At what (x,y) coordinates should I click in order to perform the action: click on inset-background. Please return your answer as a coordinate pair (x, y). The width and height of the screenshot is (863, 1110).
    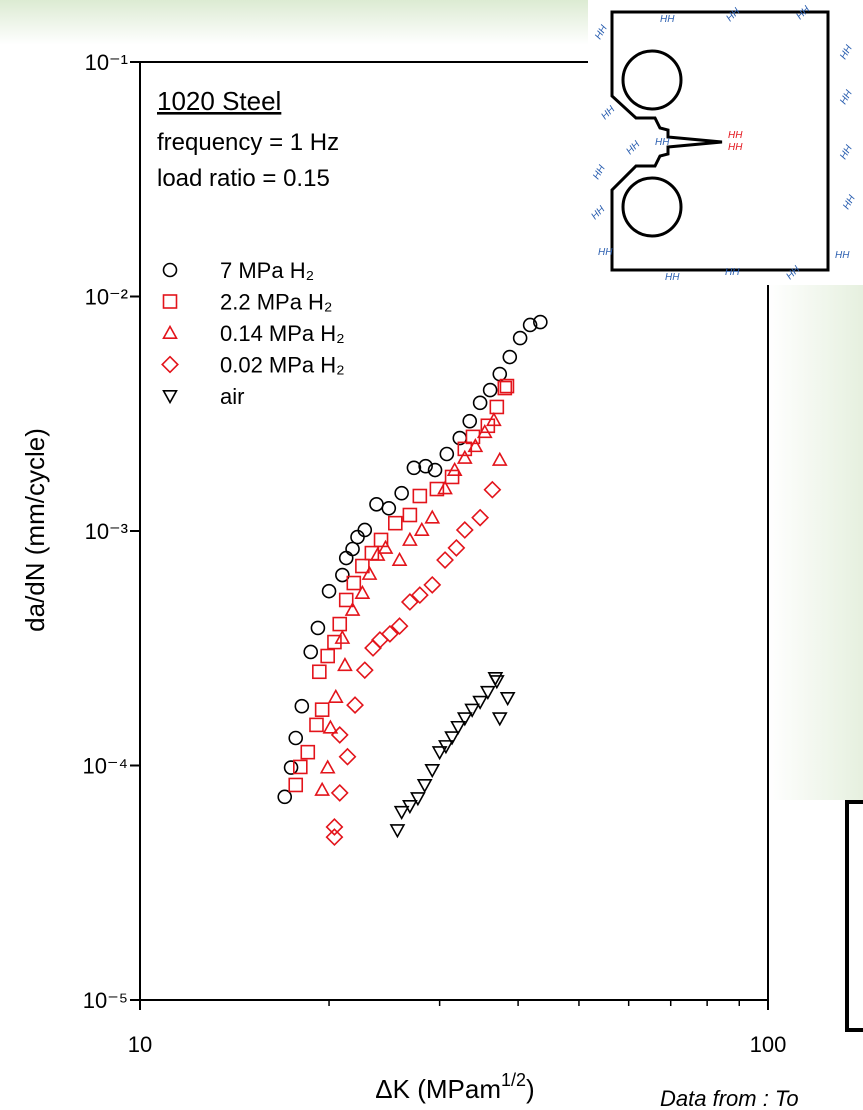
    Looking at the image, I should click on (725, 142).